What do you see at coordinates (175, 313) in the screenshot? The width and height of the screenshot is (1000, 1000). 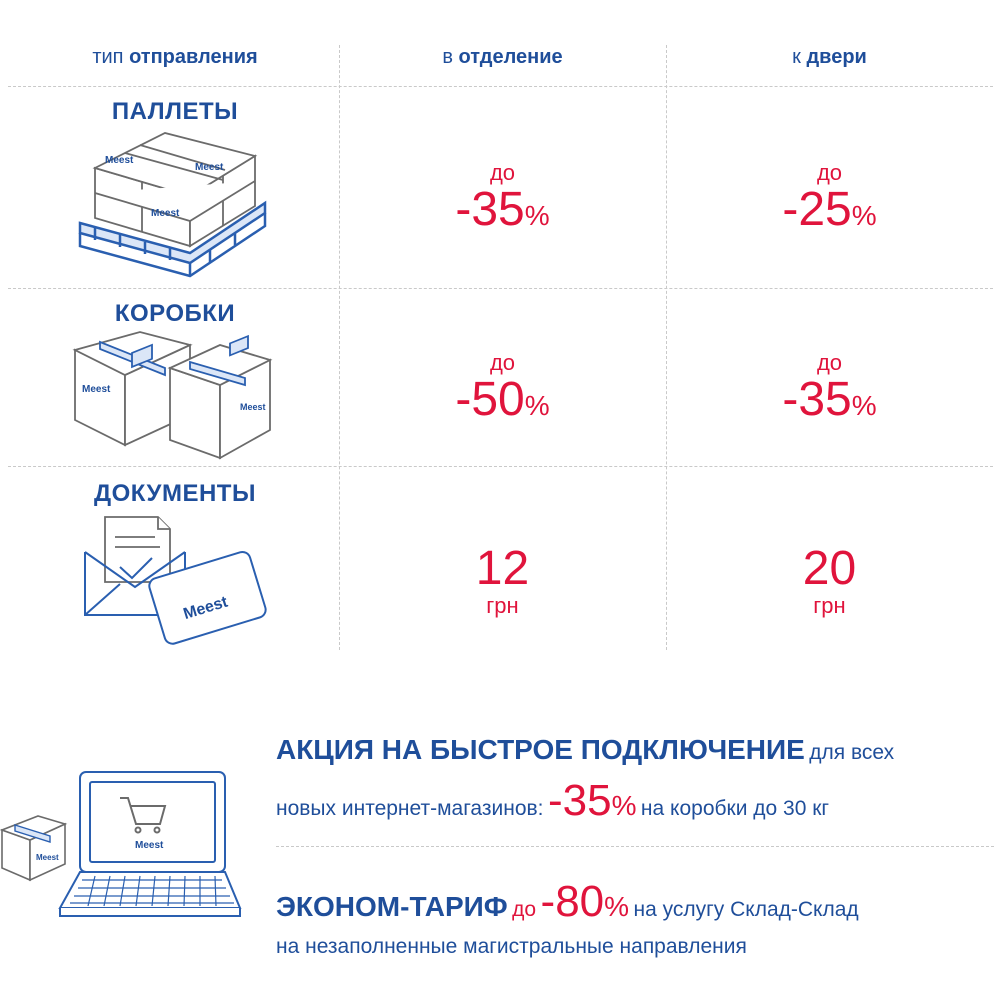 I see `row-title-boxes: КОРОБКИ` at bounding box center [175, 313].